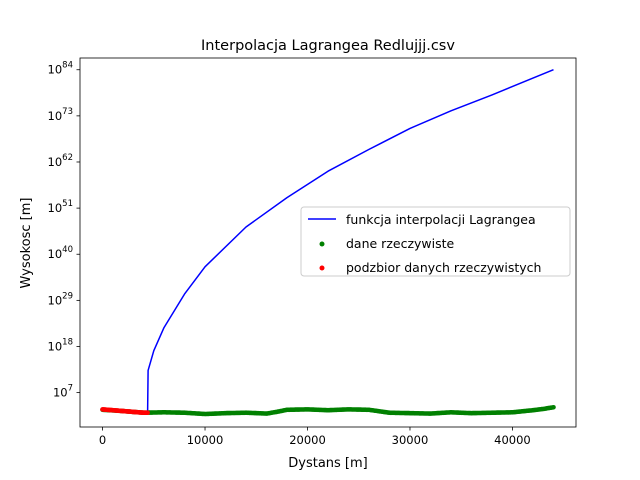 This screenshot has width=640, height=480. What do you see at coordinates (60, 253) in the screenshot?
I see `y-tick-label: 1040` at bounding box center [60, 253].